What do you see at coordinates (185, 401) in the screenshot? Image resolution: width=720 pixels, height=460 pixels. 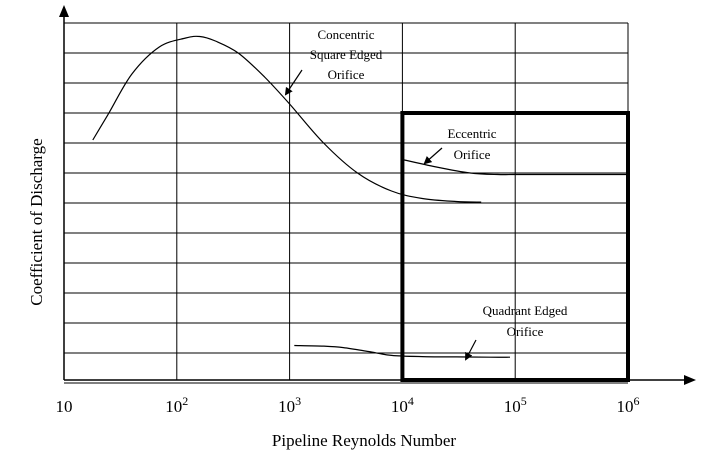 I see `x-tick-exponent: 2` at bounding box center [185, 401].